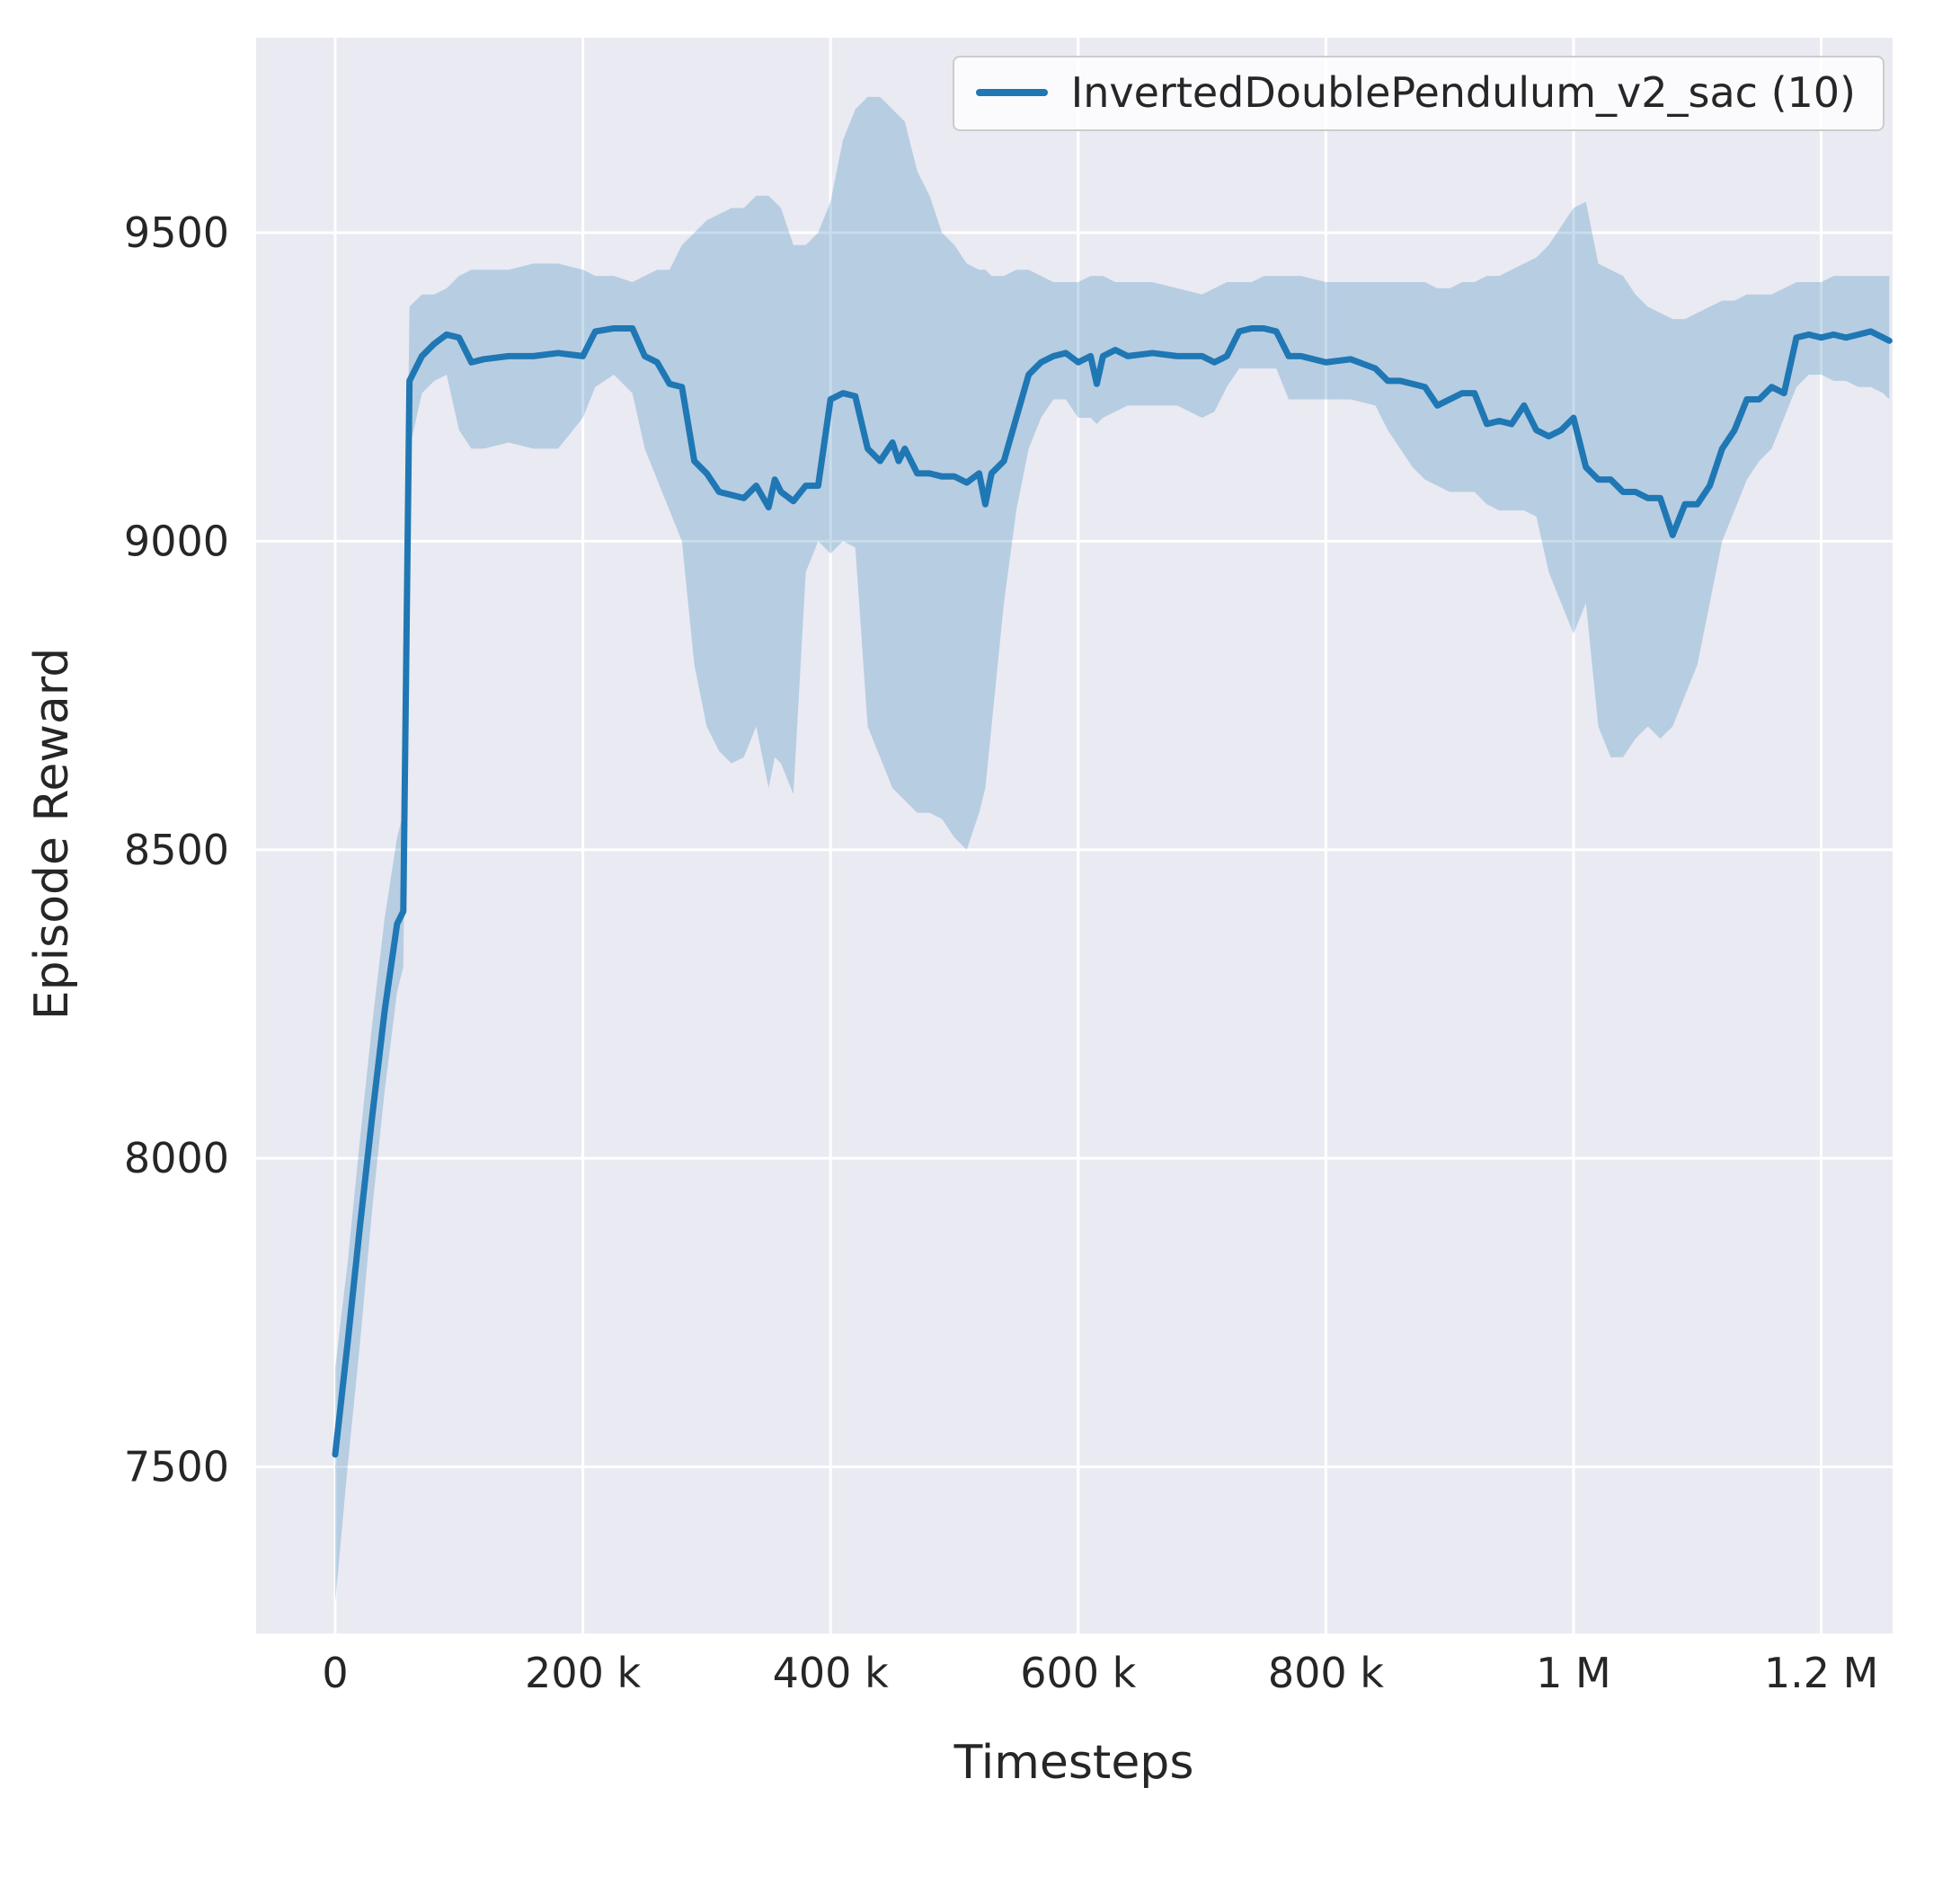  Describe the element at coordinates (177, 850) in the screenshot. I see `y-tick-label: 8500` at that location.